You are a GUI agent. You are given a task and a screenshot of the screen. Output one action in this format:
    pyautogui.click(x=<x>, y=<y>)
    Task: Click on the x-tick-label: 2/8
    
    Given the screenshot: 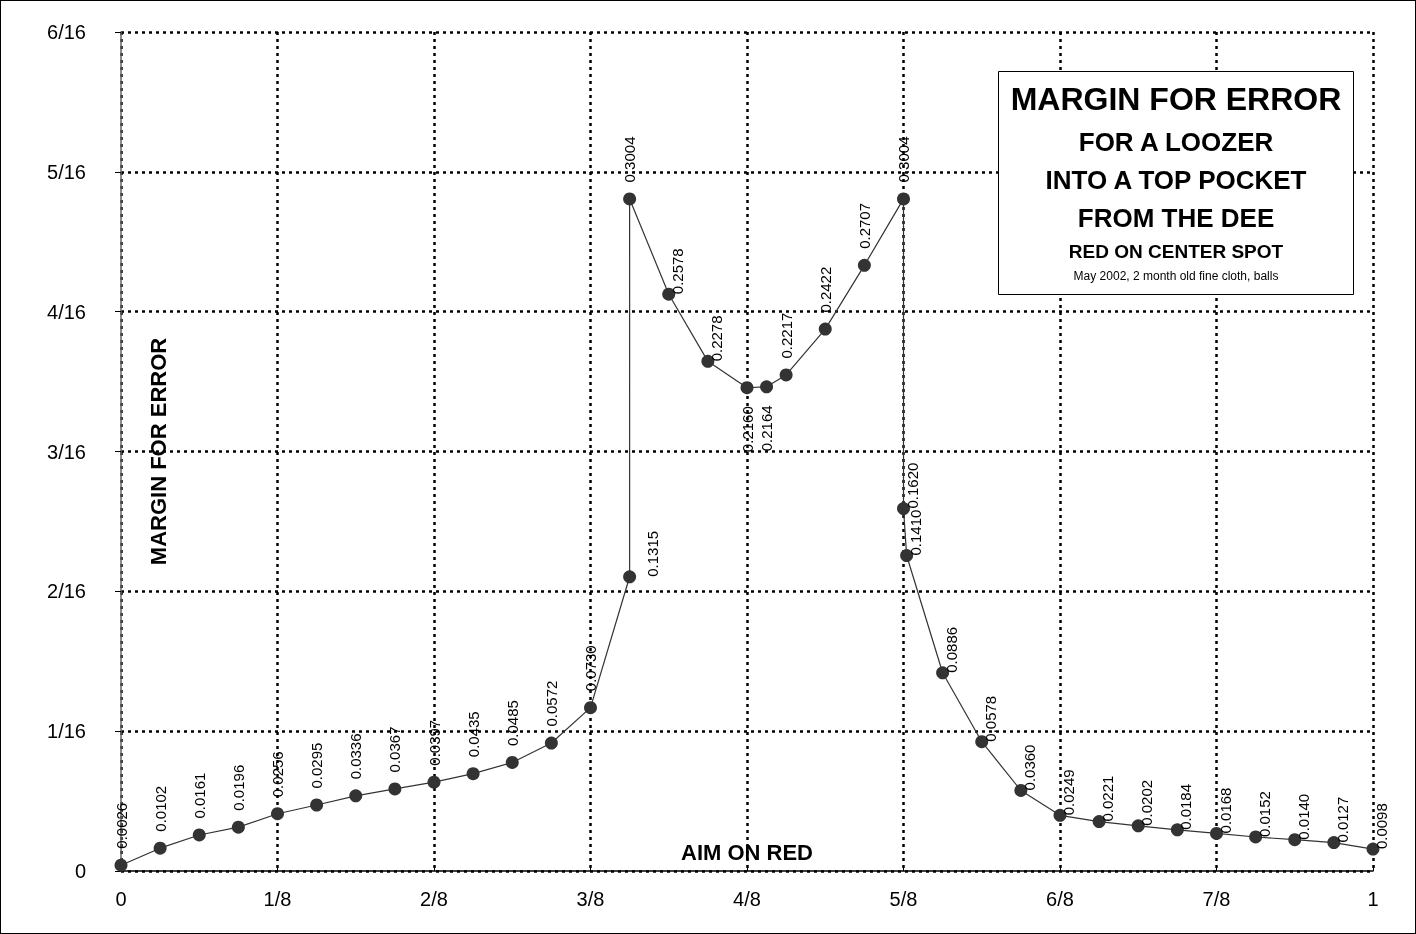 What is the action you would take?
    pyautogui.click(x=434, y=899)
    